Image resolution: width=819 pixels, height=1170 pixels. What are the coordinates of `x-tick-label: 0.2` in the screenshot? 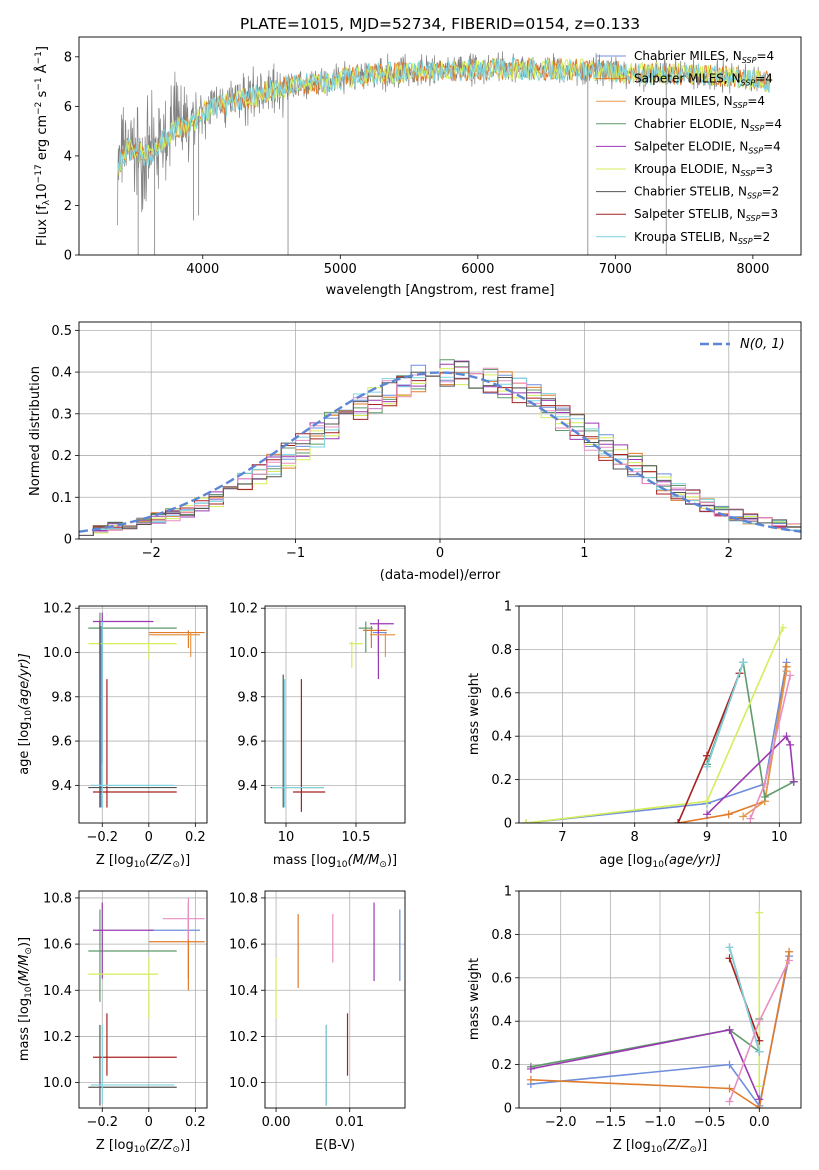 It's located at (195, 1122).